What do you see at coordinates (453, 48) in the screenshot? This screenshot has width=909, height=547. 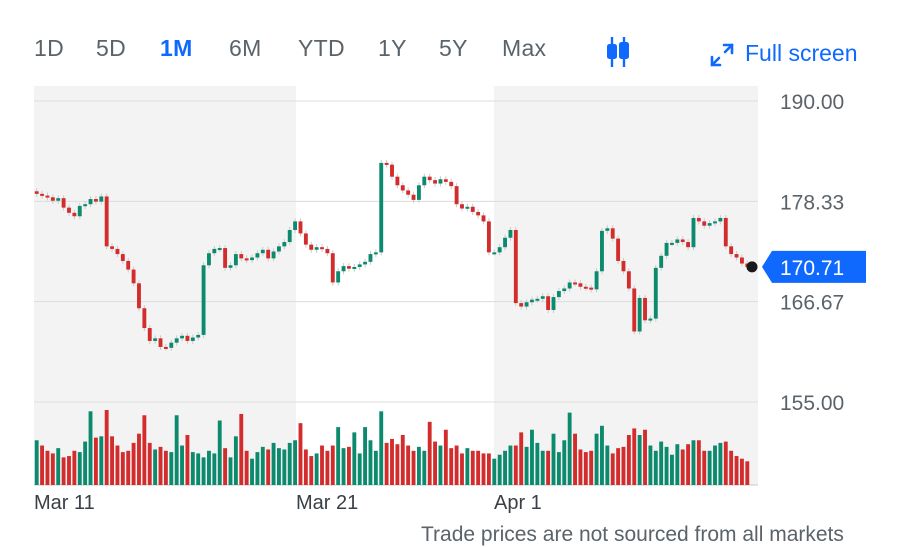 I see `range-5y-button: 5Y` at bounding box center [453, 48].